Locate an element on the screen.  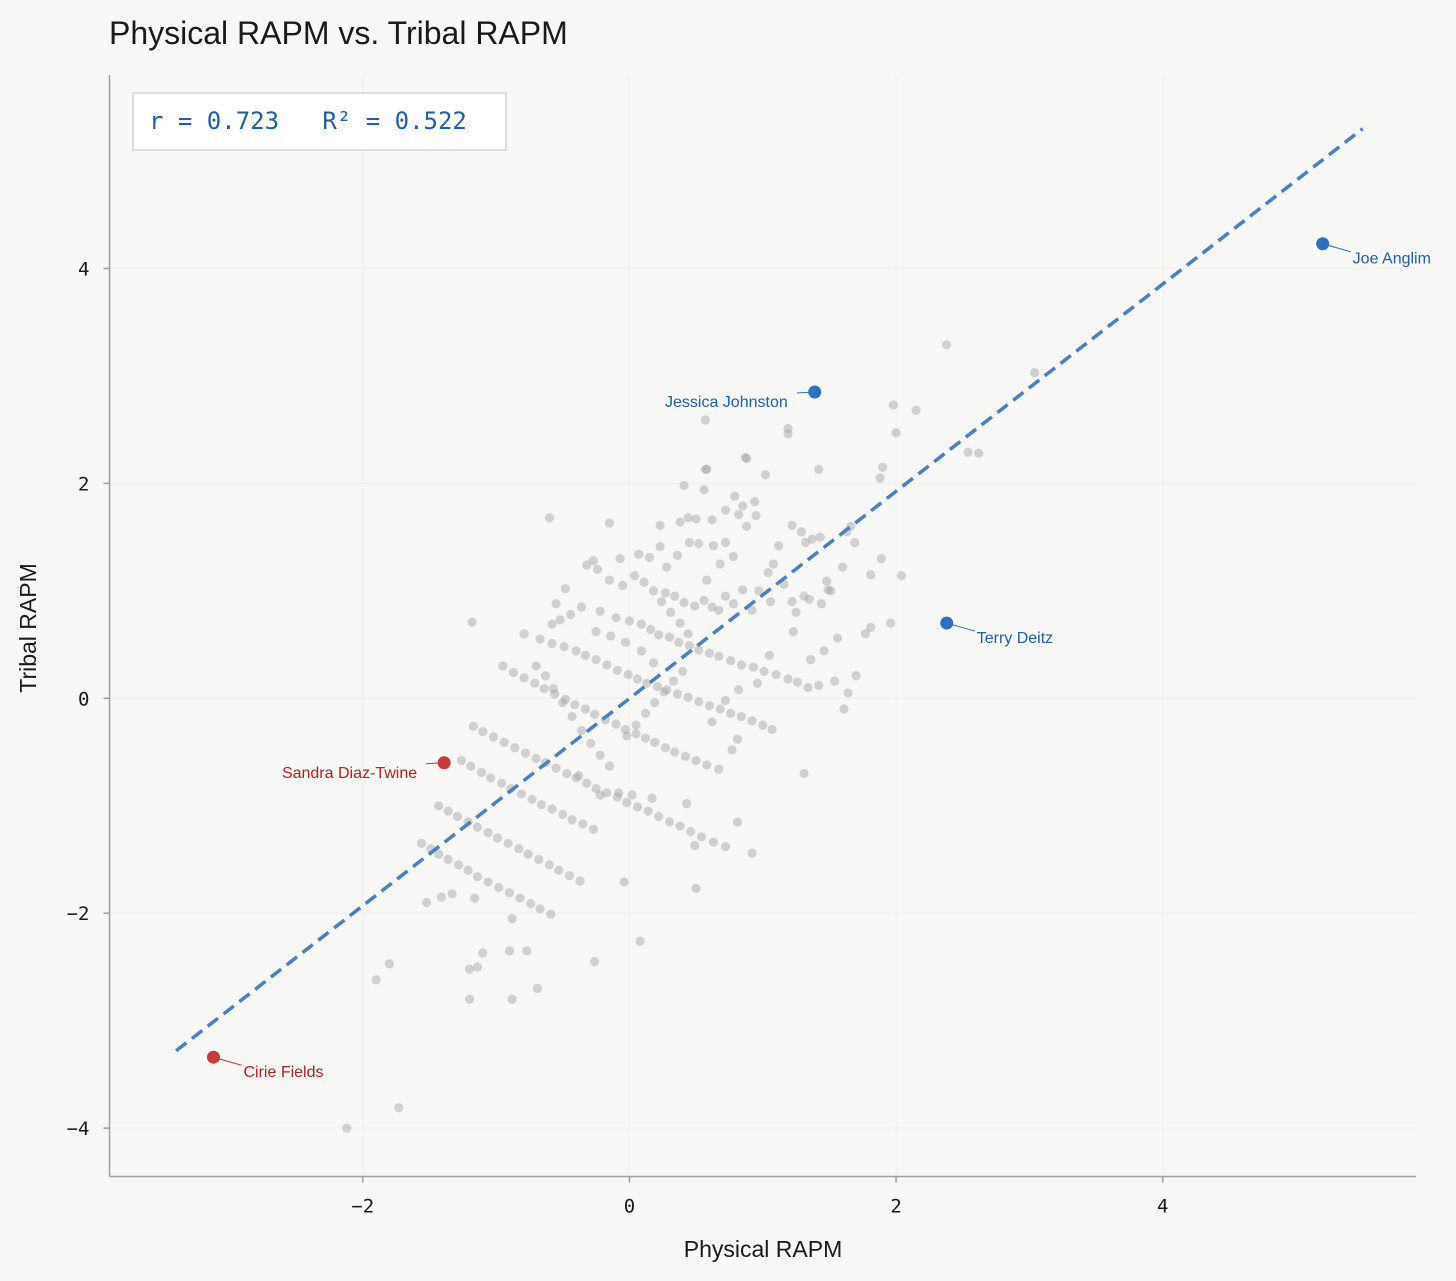
chart-title: Physical RAPM vs. Tribal RAPM is located at coordinates (338, 33).